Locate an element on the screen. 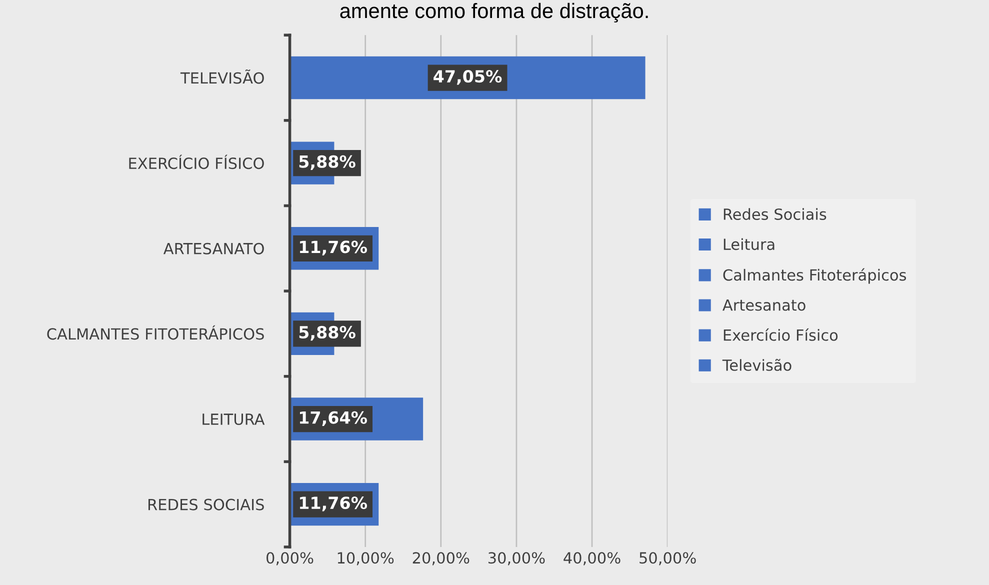 The height and width of the screenshot is (585, 989). y-tick-label: CALMANTES FITOTERÁPICOS is located at coordinates (155, 332).